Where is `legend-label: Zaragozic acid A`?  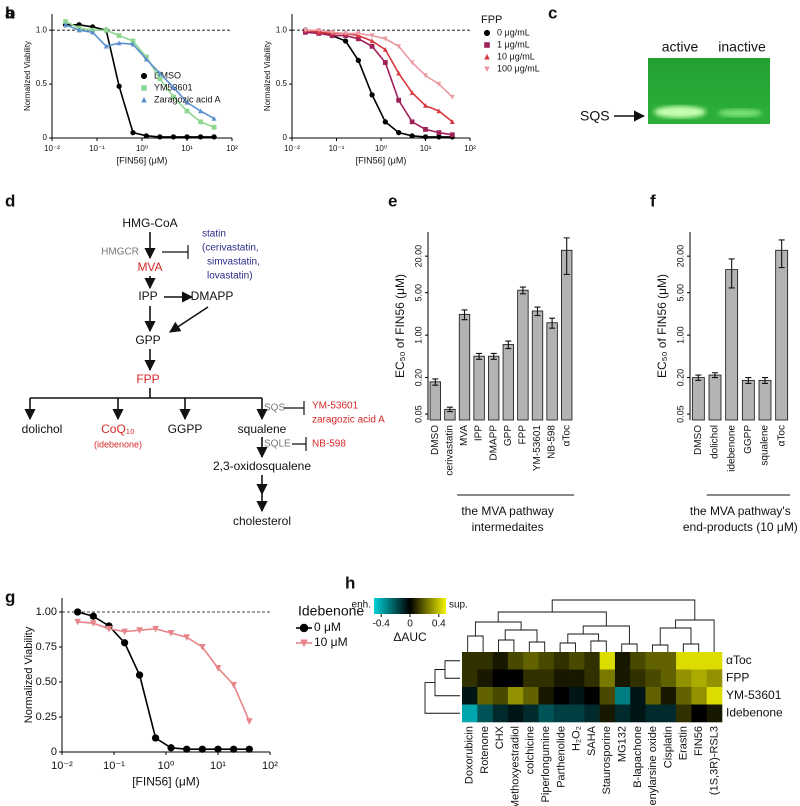
legend-label: Zaragozic acid A is located at coordinates (187, 99).